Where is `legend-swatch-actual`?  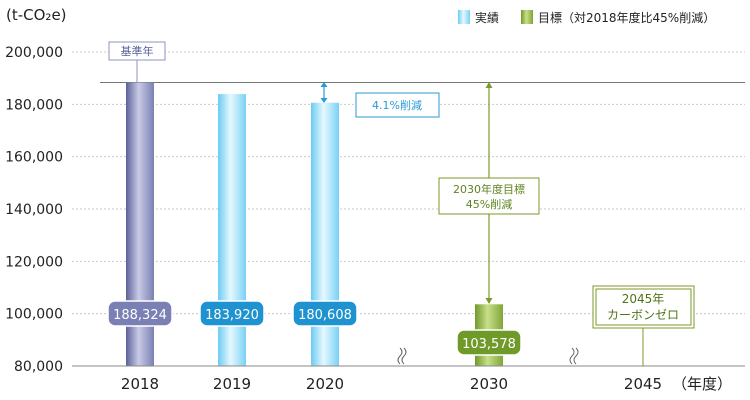
legend-swatch-actual is located at coordinates (464, 17).